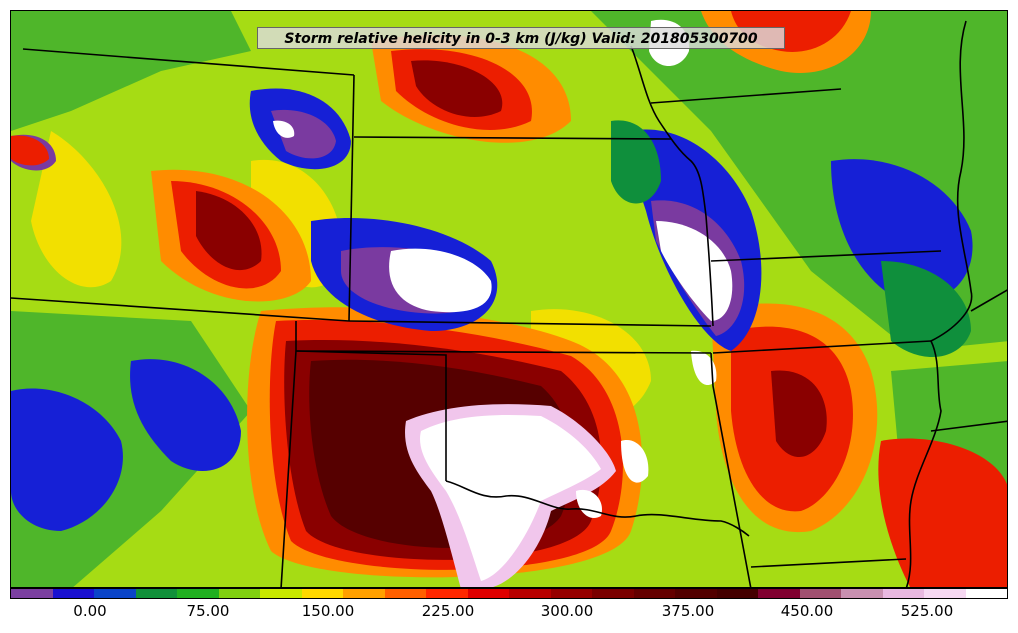 The width and height of the screenshot is (1018, 633). What do you see at coordinates (807, 611) in the screenshot?
I see `colorbar-tick-label: 450.00` at bounding box center [807, 611].